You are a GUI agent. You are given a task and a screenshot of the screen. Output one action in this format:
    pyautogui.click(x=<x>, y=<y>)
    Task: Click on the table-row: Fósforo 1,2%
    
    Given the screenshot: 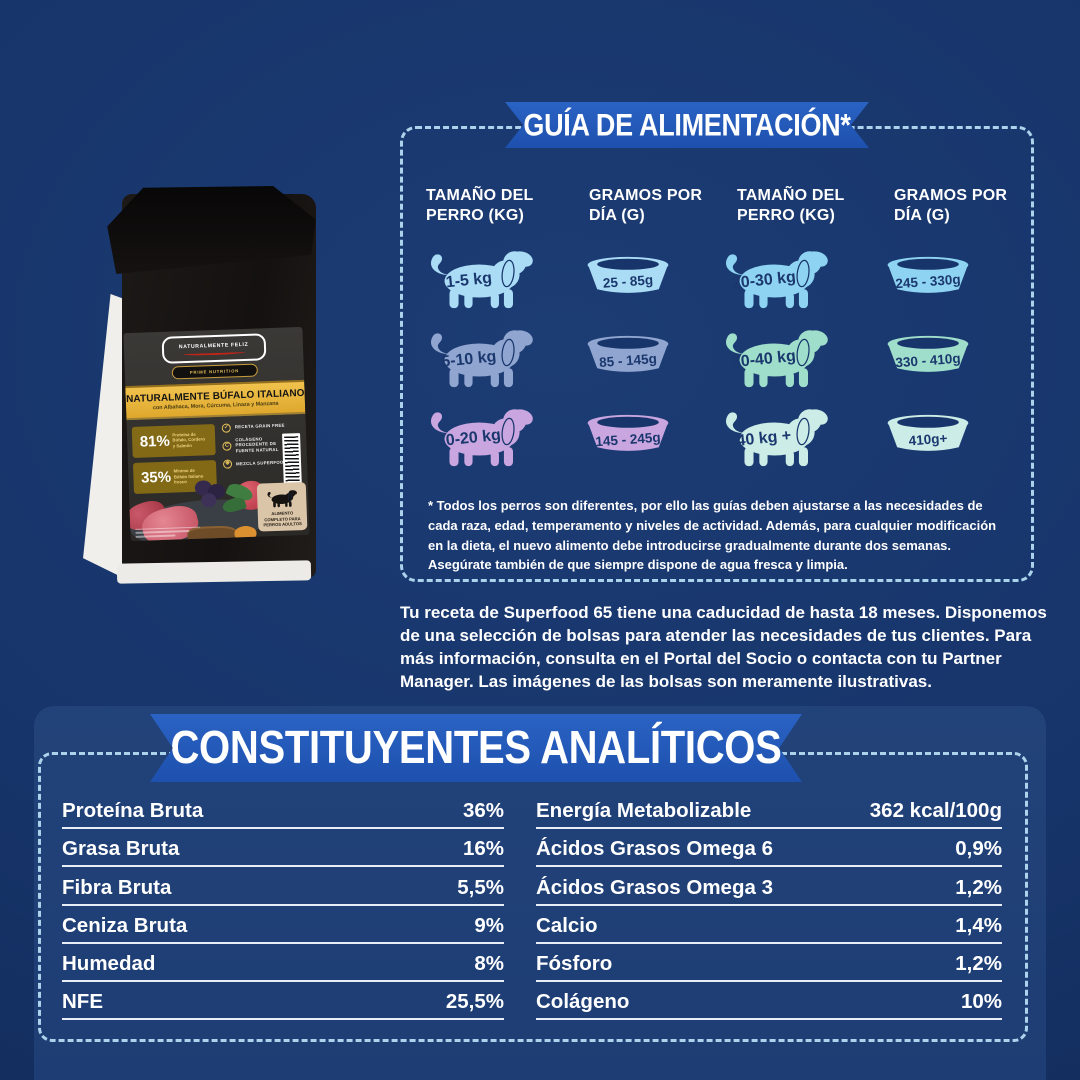 What is the action you would take?
    pyautogui.click(x=769, y=963)
    